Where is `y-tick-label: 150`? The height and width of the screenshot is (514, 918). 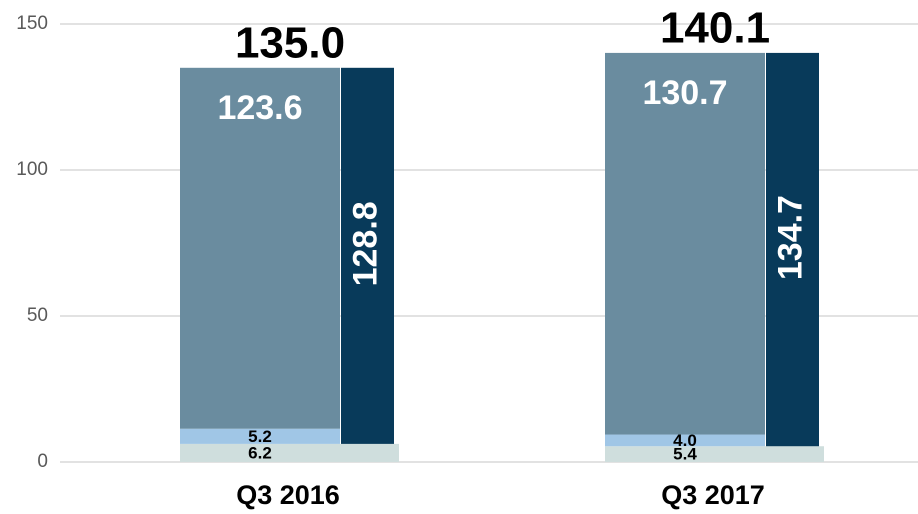
y-tick-label: 150 is located at coordinates (32, 23).